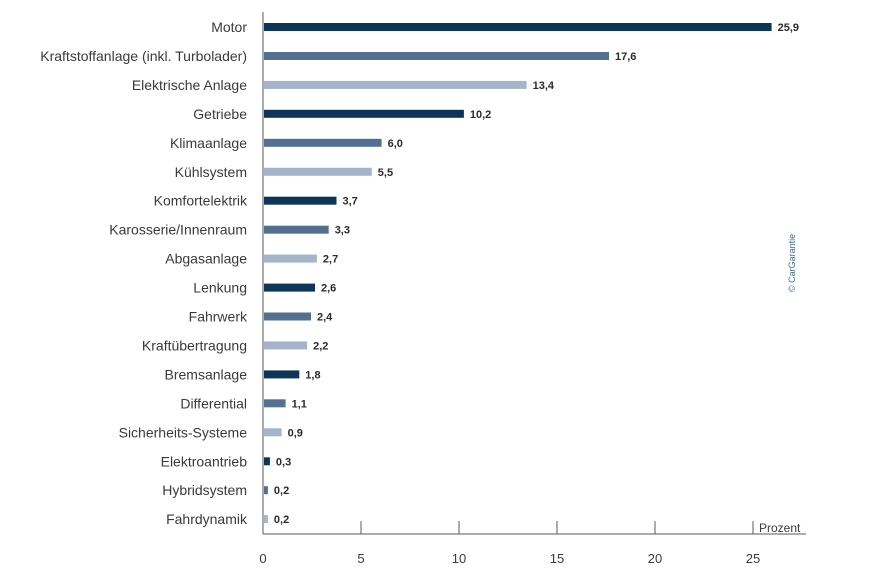  What do you see at coordinates (780, 528) in the screenshot?
I see `x-axis-unit-label: Prozent` at bounding box center [780, 528].